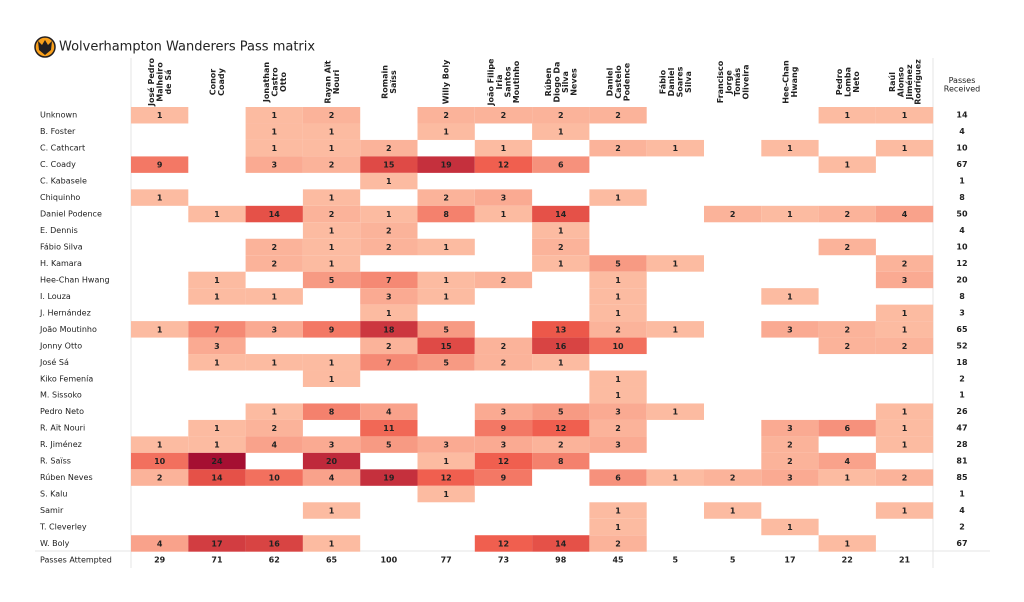 The width and height of the screenshot is (1024, 602). I want to click on row-total: 50, so click(962, 214).